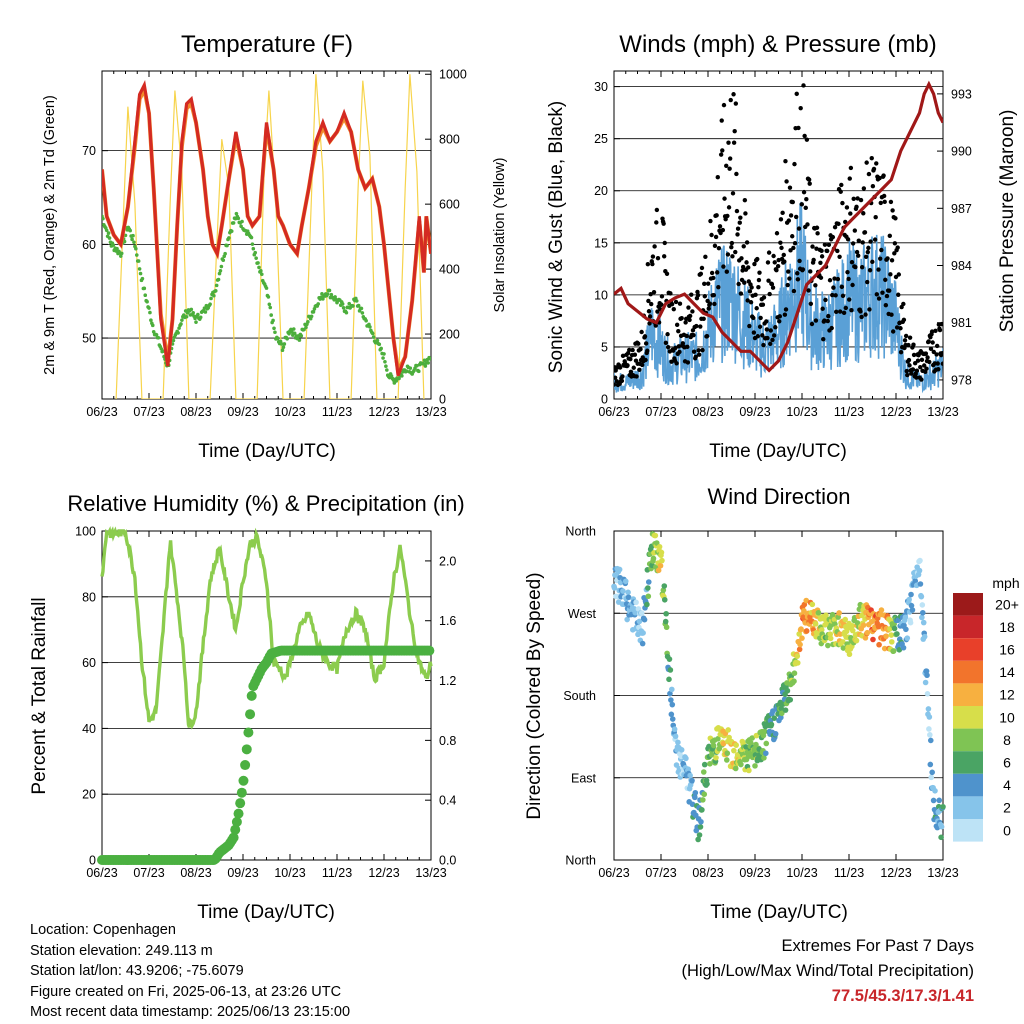 This screenshot has width=1024, height=1024. Describe the element at coordinates (103, 930) in the screenshot. I see `location-text: Location: Copenhagen` at that location.